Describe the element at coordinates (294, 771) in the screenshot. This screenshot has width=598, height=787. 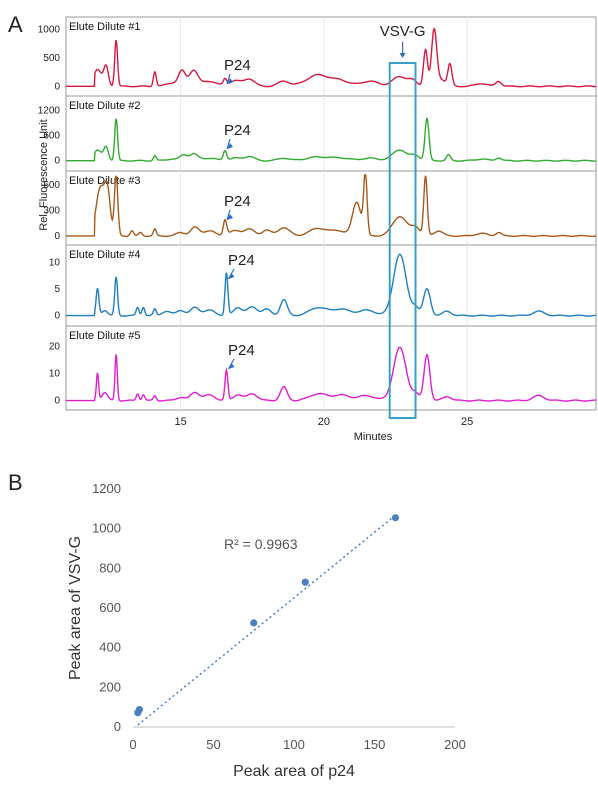
I see `x-axis-label: Peak area of p24` at that location.